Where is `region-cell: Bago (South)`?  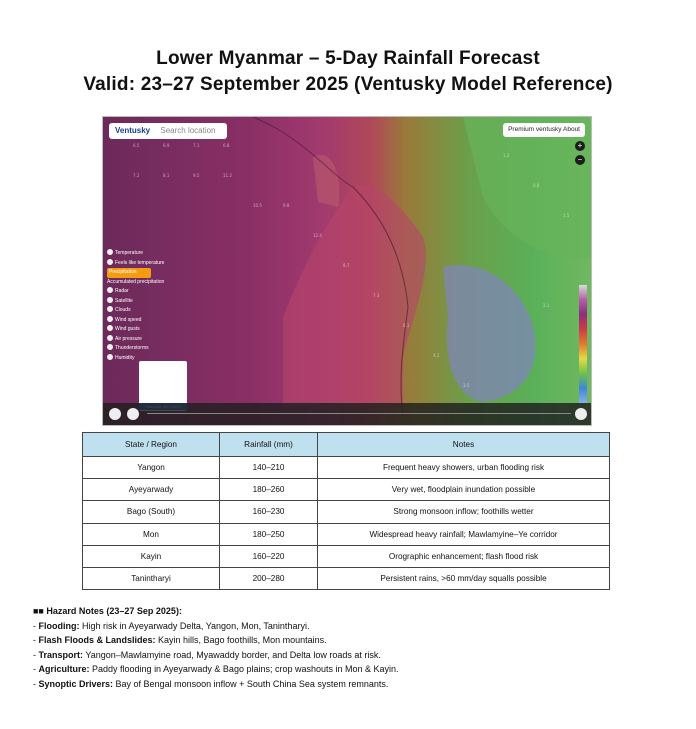
region-cell: Bago (South) is located at coordinates (151, 512).